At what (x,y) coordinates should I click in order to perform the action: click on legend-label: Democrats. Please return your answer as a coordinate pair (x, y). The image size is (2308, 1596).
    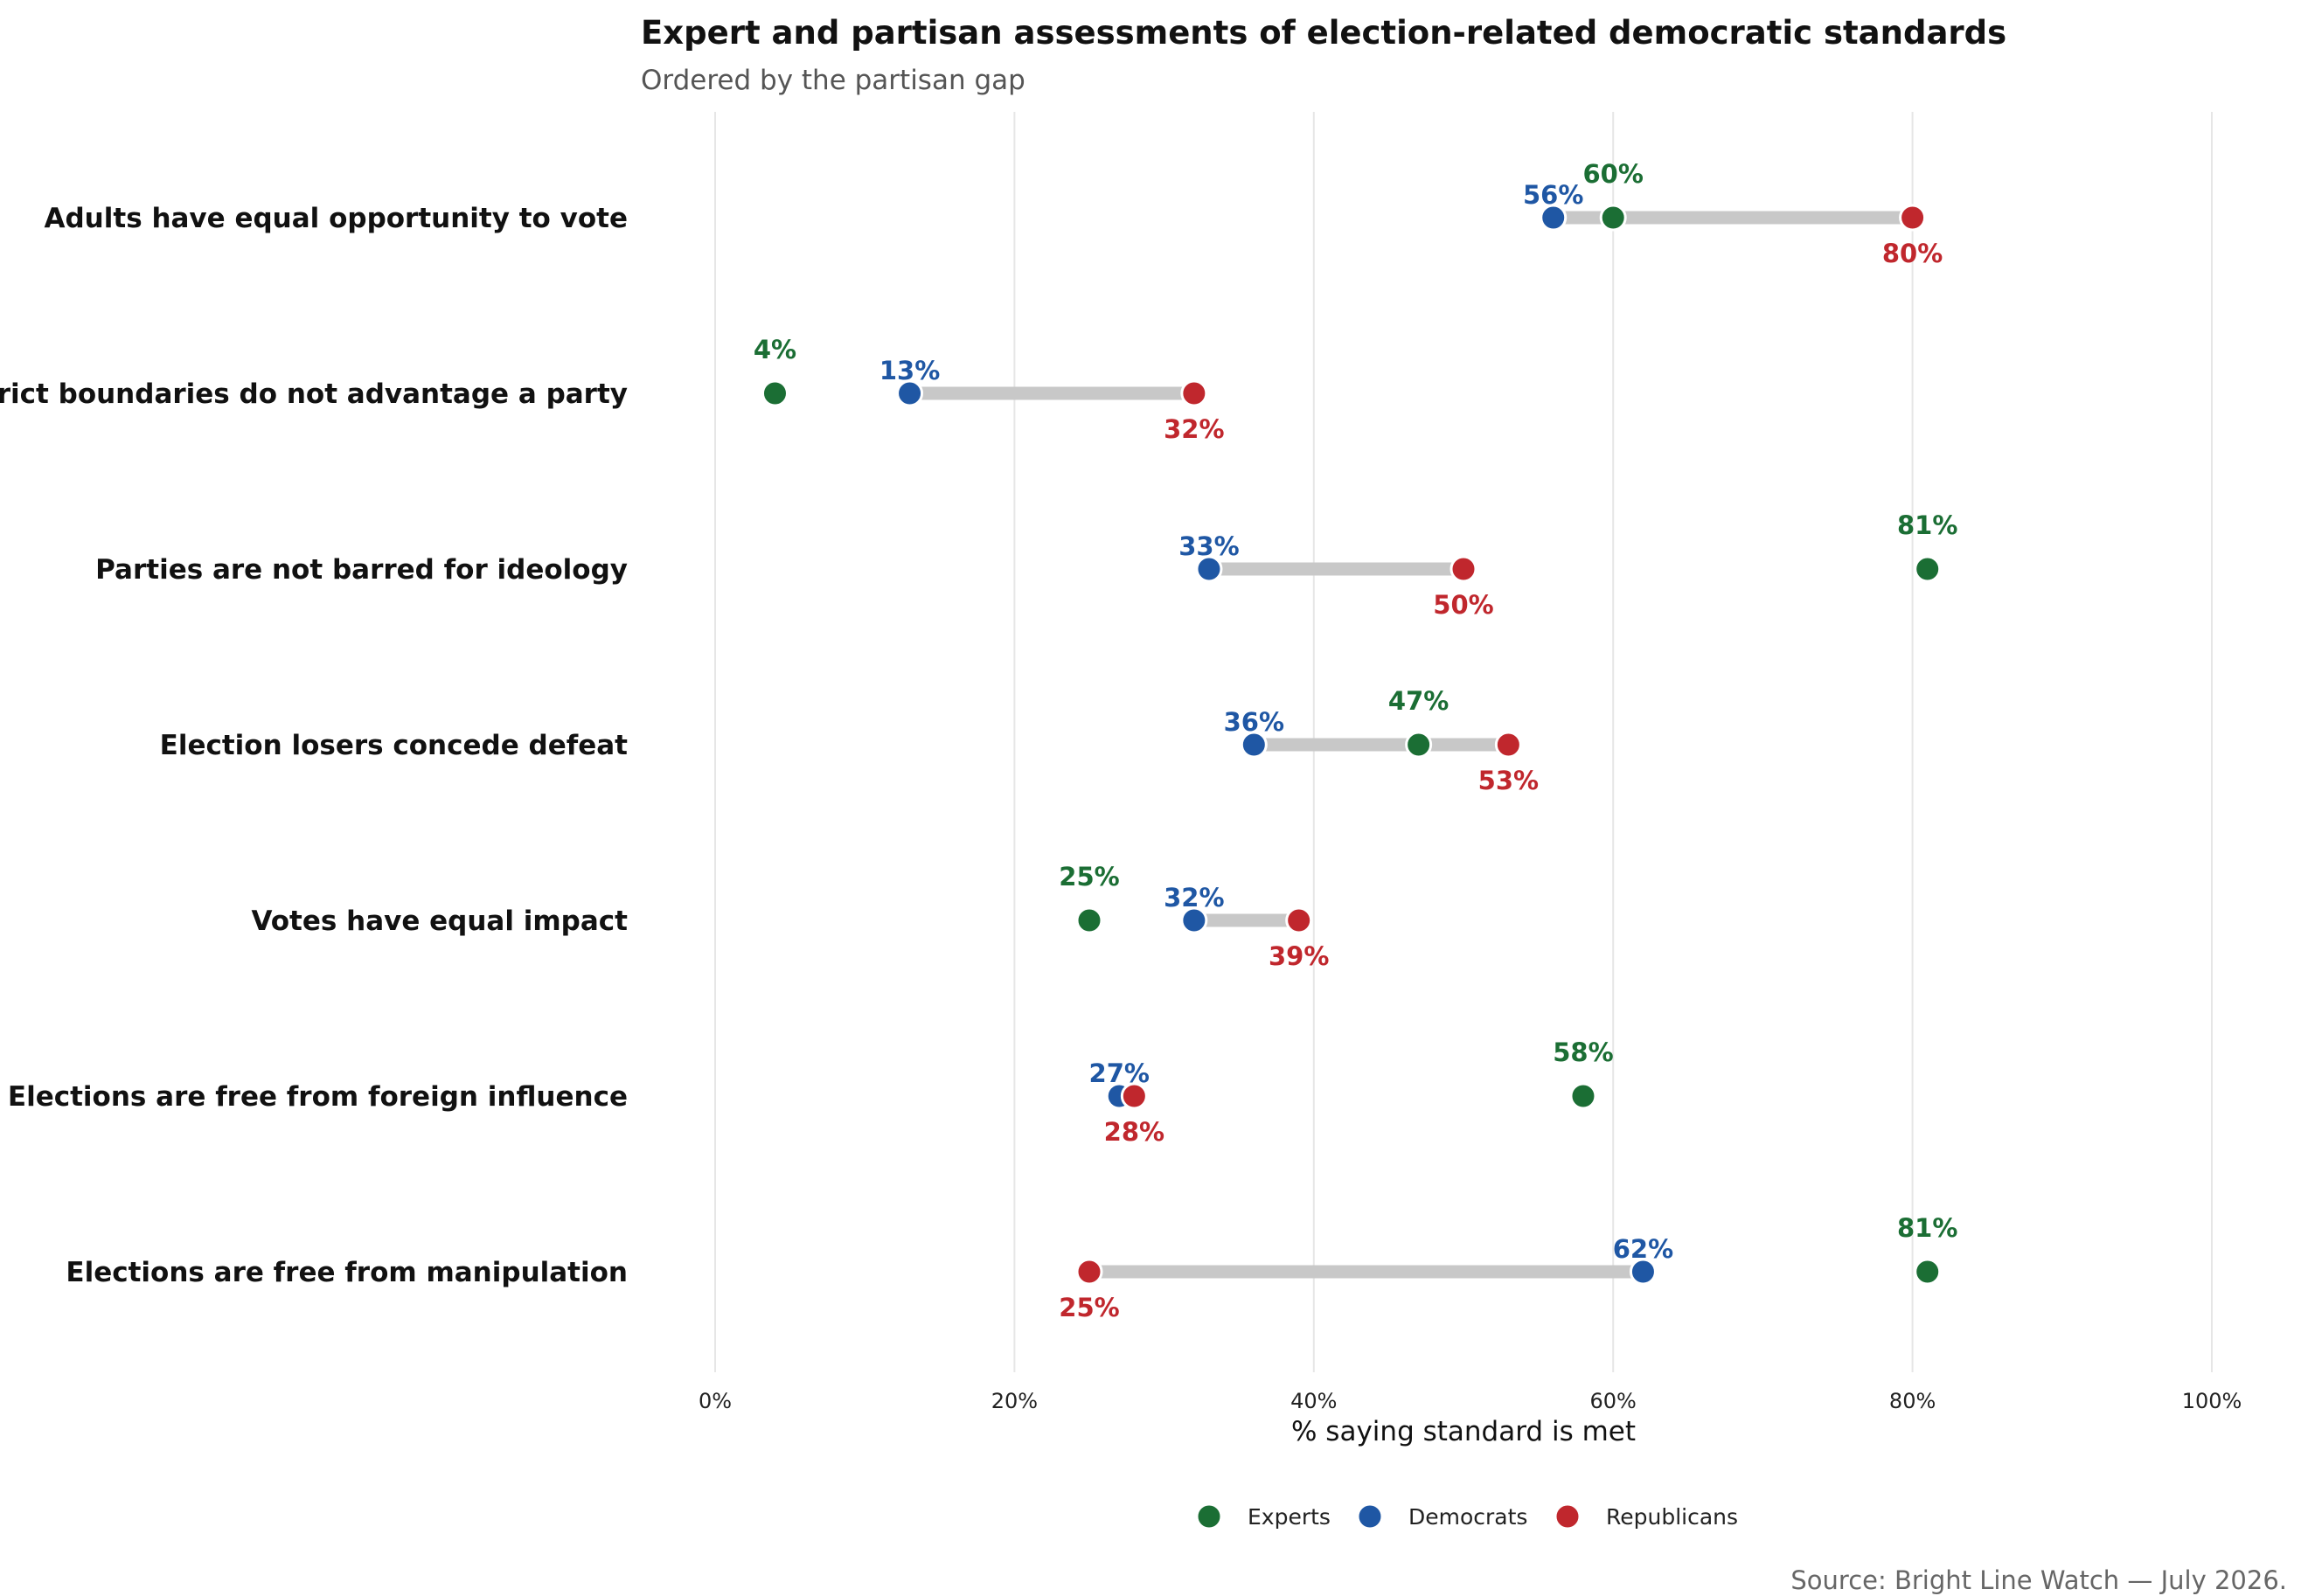
    Looking at the image, I should click on (1467, 1517).